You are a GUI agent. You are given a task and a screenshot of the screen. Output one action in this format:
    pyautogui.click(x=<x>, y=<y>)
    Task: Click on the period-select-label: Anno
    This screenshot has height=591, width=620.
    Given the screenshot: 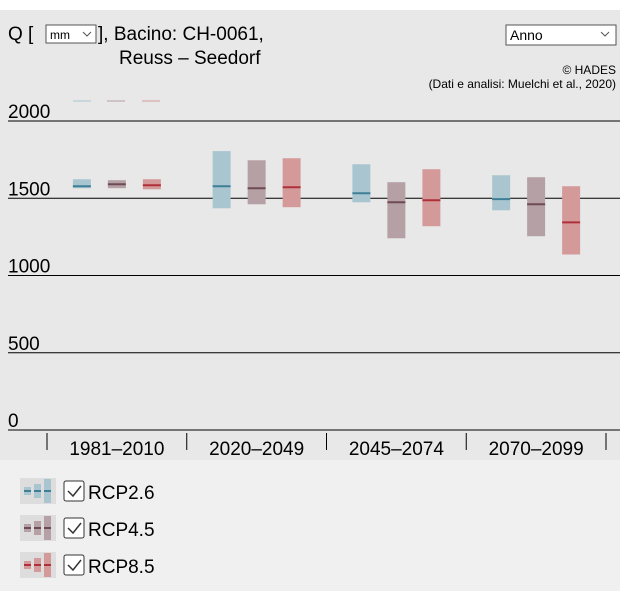 What is the action you would take?
    pyautogui.click(x=526, y=35)
    